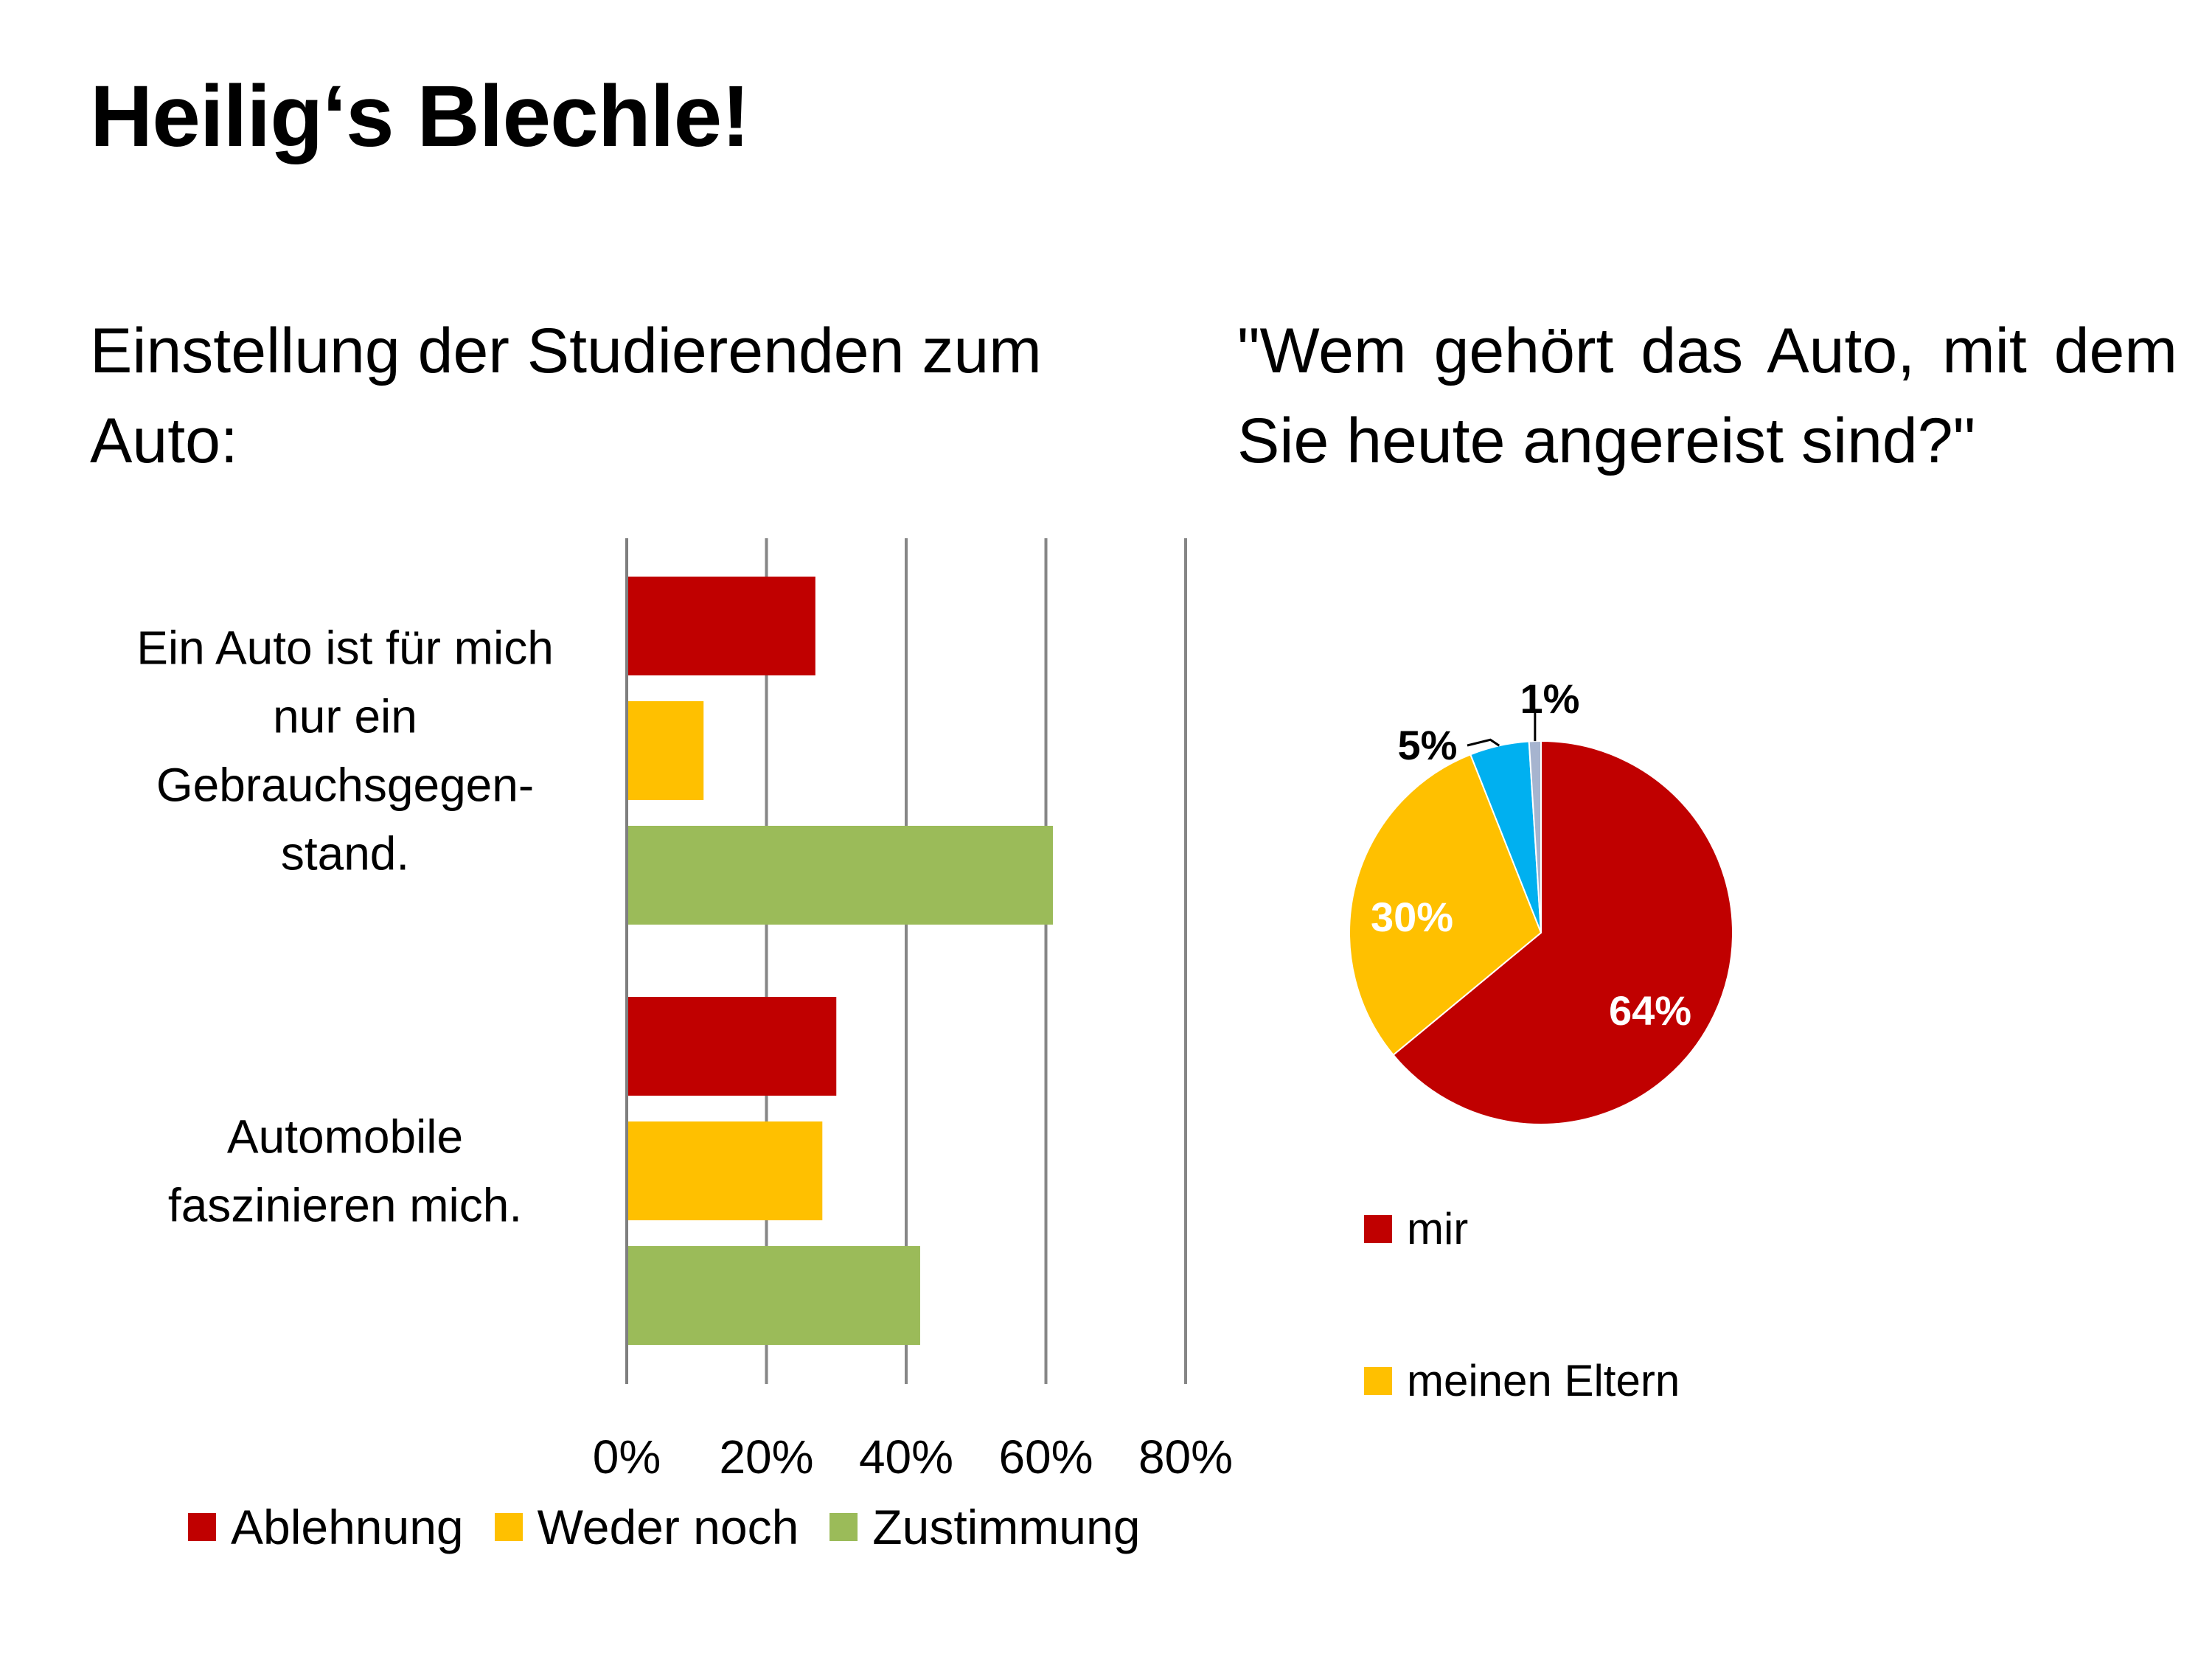 The height and width of the screenshot is (1659, 2212). What do you see at coordinates (1650, 1010) in the screenshot?
I see `pie-data-label: 64%` at bounding box center [1650, 1010].